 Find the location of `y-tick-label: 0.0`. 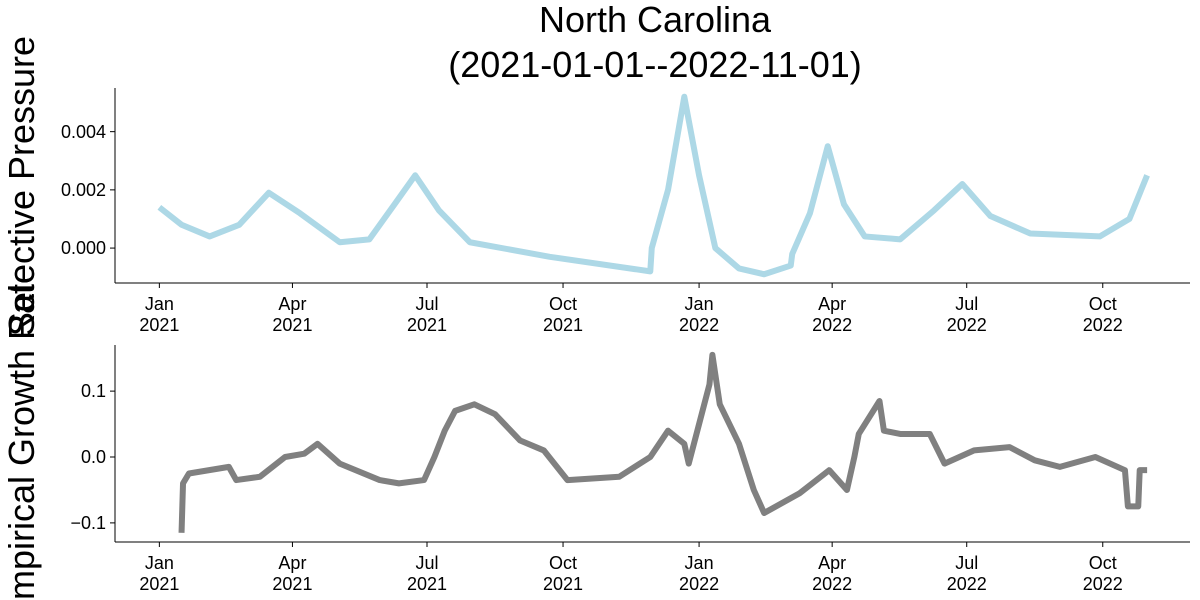

y-tick-label: 0.0 is located at coordinates (93, 457).